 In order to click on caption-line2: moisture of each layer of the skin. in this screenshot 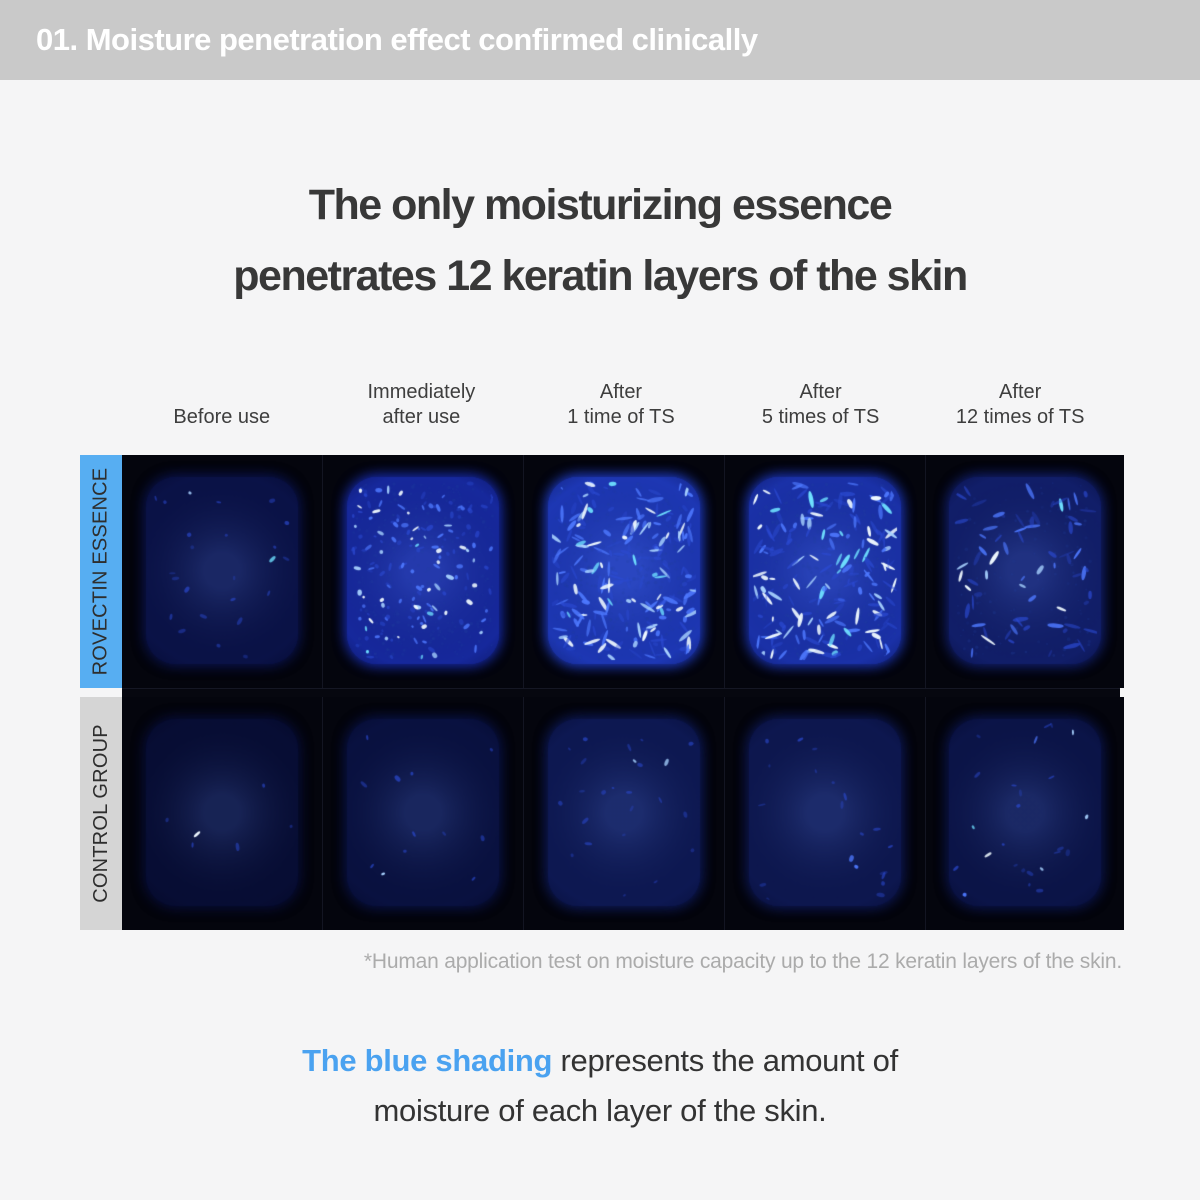, I will do `click(600, 1110)`.